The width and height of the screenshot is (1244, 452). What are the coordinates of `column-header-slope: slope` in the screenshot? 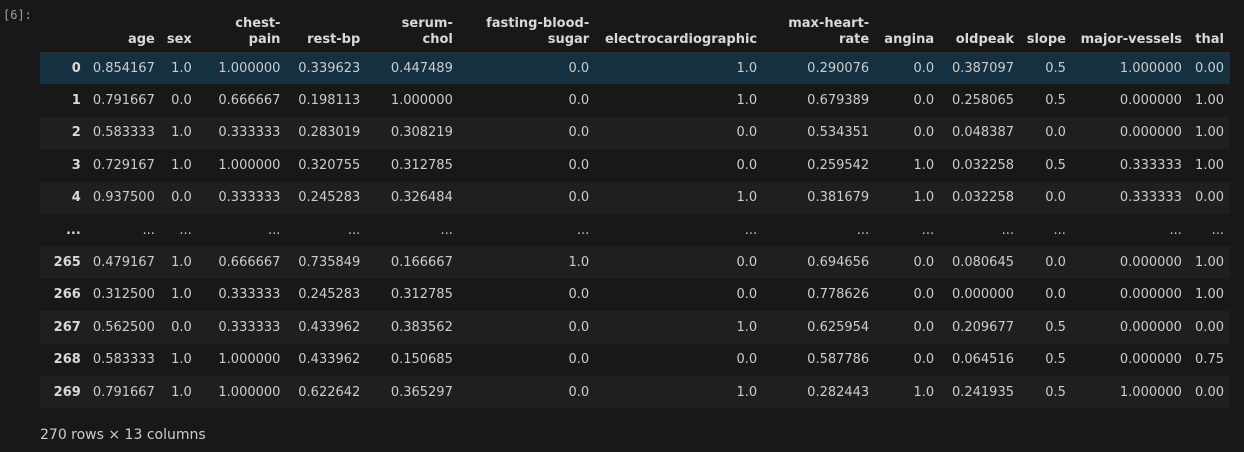 It's located at (1046, 39).